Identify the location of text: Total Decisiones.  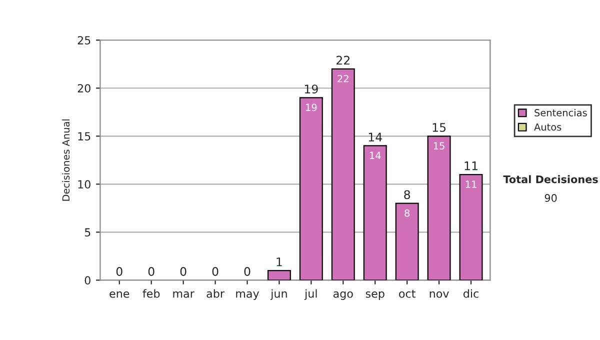
(550, 179).